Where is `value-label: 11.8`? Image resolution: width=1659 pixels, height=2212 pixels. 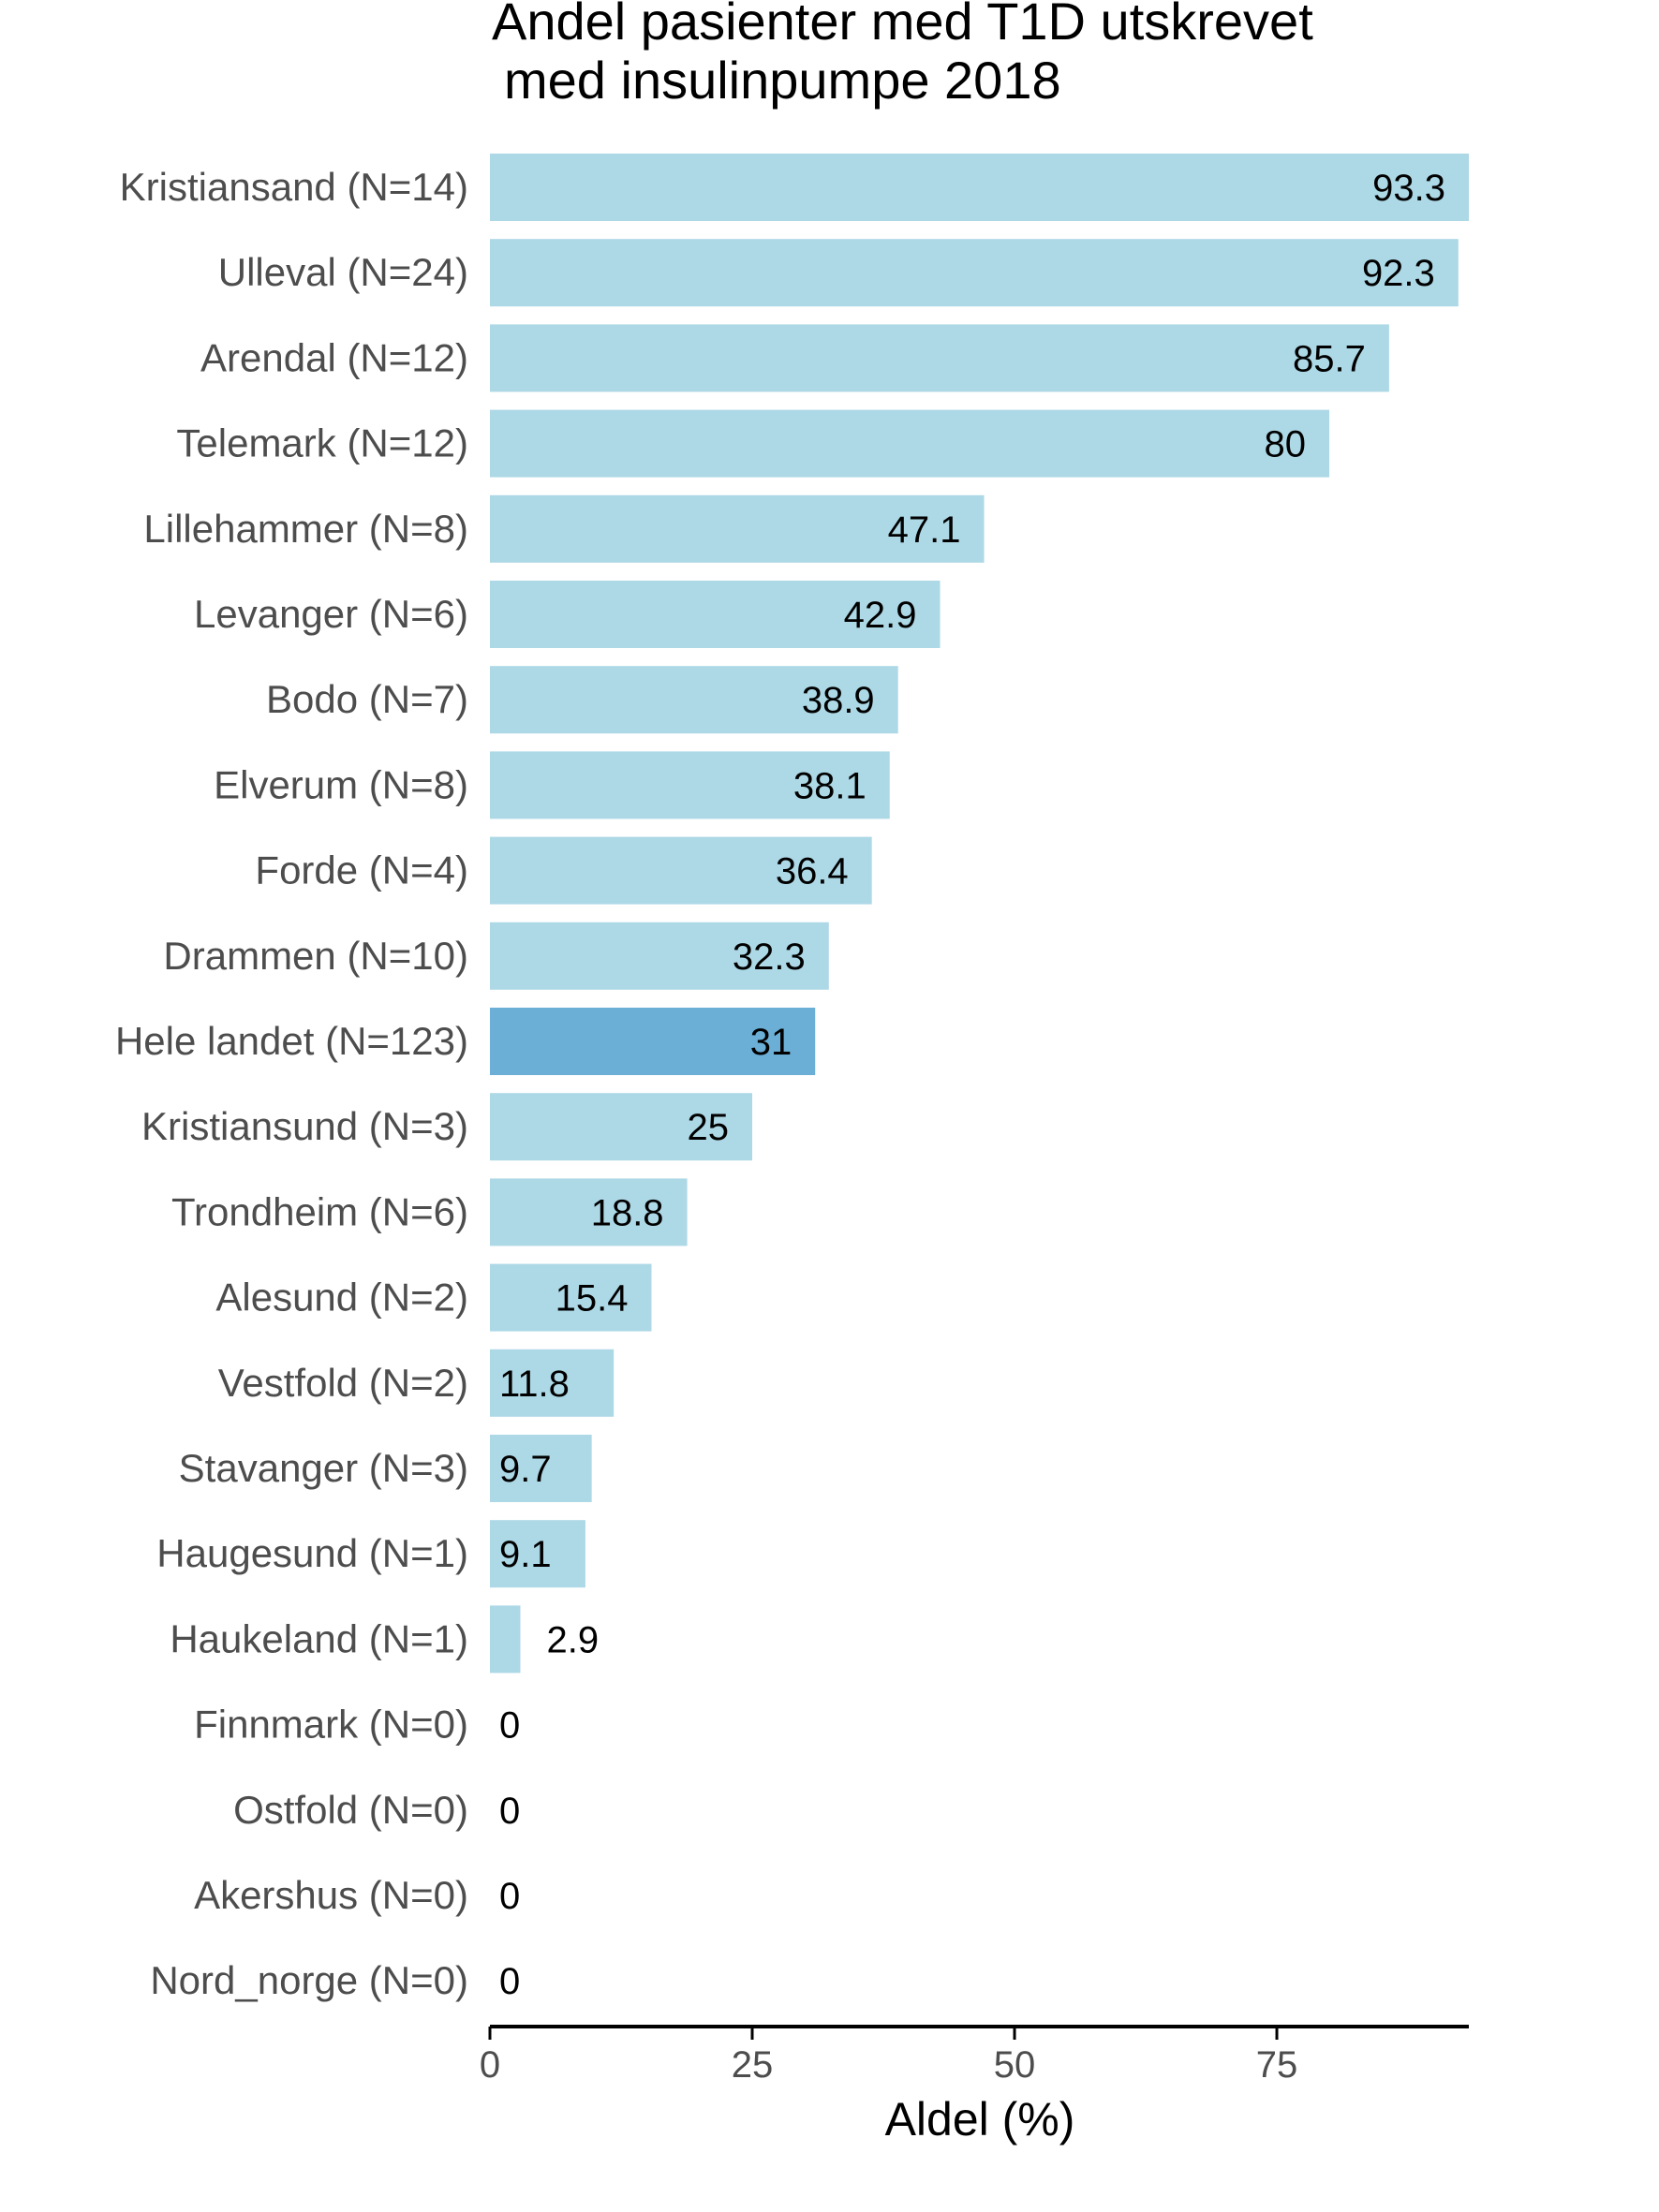 value-label: 11.8 is located at coordinates (534, 1385).